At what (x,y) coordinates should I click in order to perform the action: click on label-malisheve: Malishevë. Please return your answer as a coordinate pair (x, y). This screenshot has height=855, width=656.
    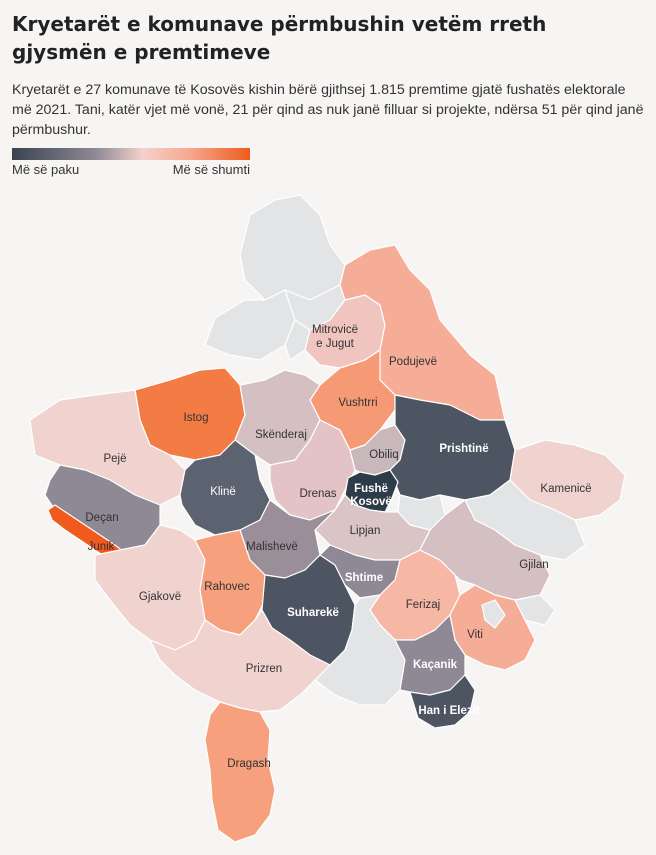
    Looking at the image, I should click on (272, 547).